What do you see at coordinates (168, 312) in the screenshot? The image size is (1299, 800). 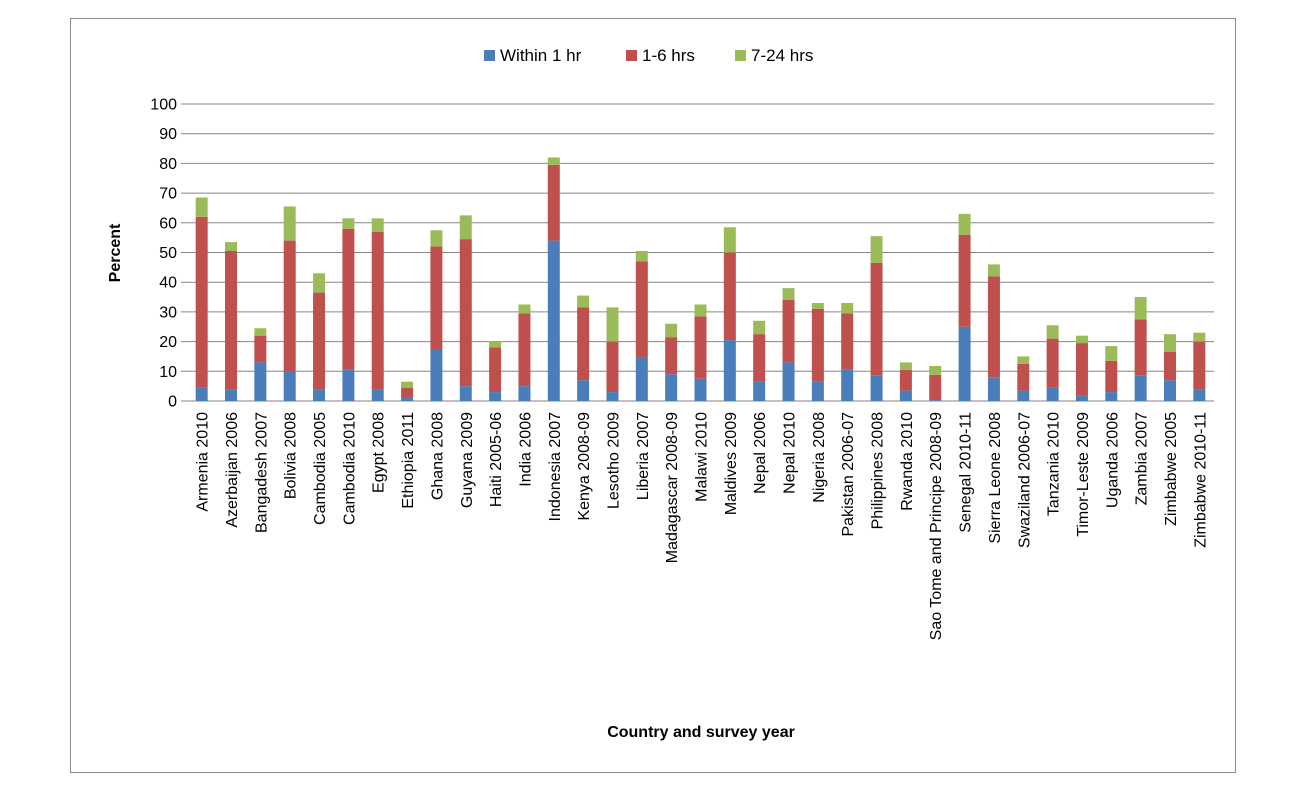 I see `y-tick-label: 30` at bounding box center [168, 312].